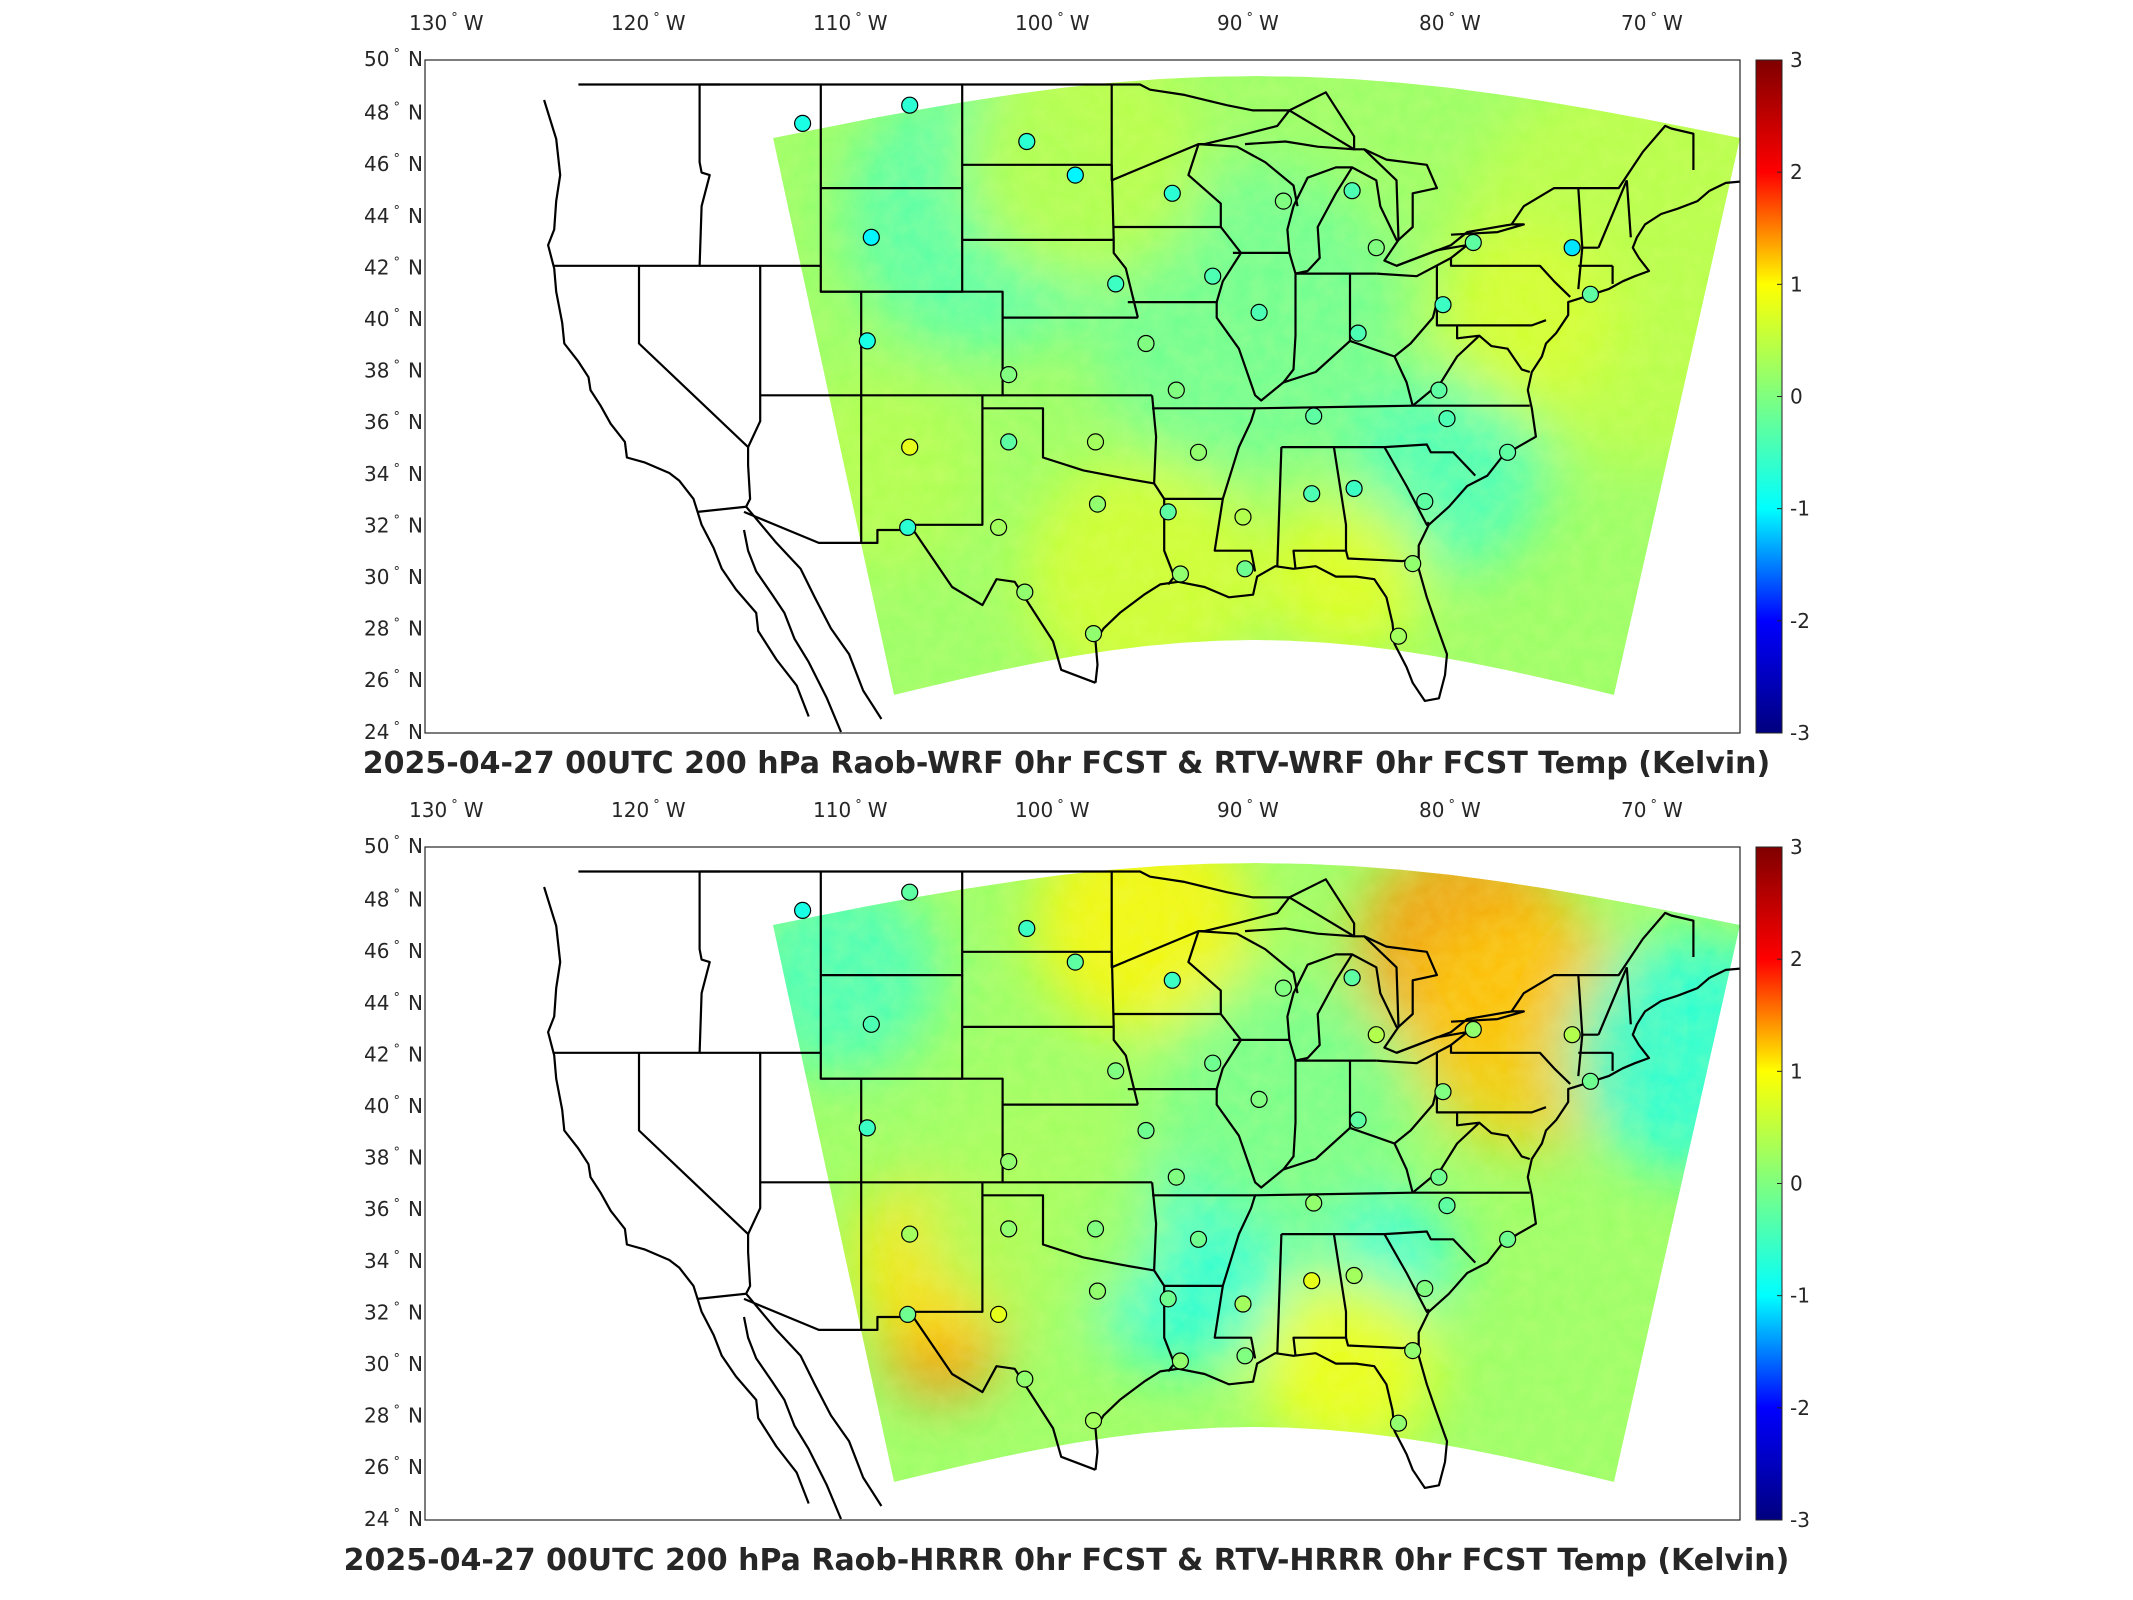 This screenshot has width=2133, height=1600. Describe the element at coordinates (1796, 1184) in the screenshot. I see `colorbar-tick-label: 0` at that location.